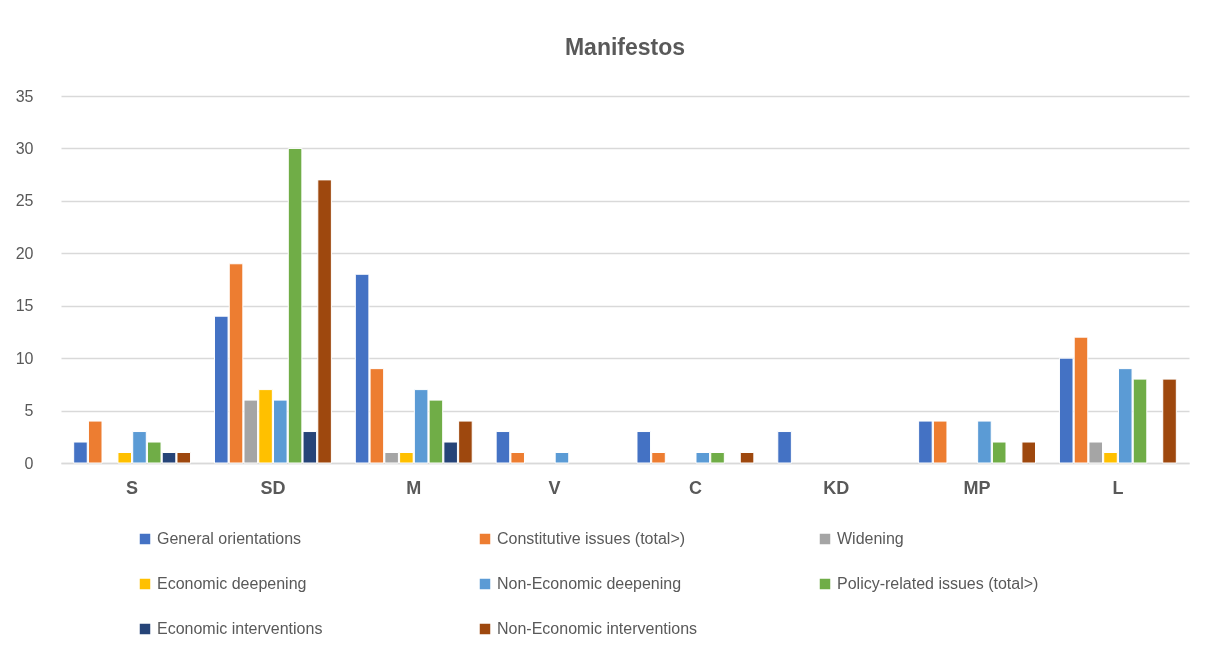 The width and height of the screenshot is (1210, 659). I want to click on x-tick-label: C, so click(695, 487).